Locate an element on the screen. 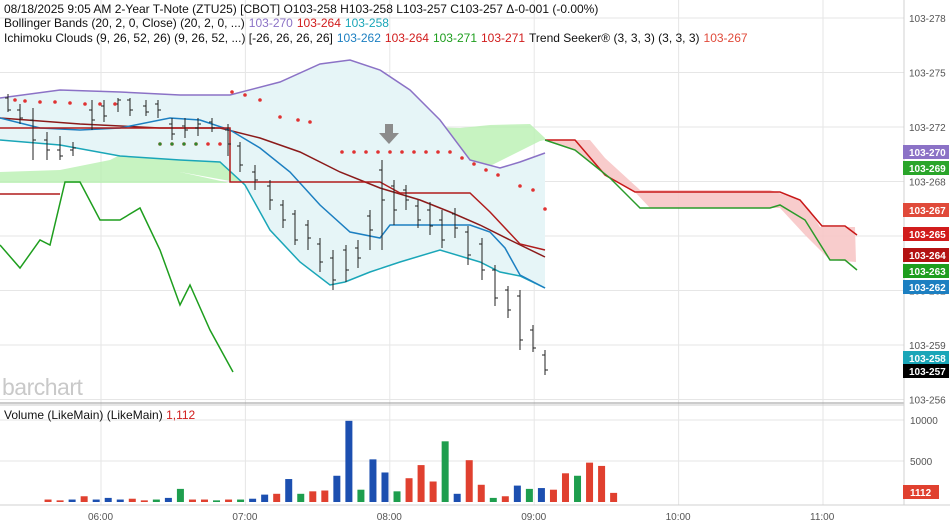 The height and width of the screenshot is (528, 950). time-axis: 06:00 07:00 08:00 09:00 10:00 11:00 is located at coordinates (461, 517).